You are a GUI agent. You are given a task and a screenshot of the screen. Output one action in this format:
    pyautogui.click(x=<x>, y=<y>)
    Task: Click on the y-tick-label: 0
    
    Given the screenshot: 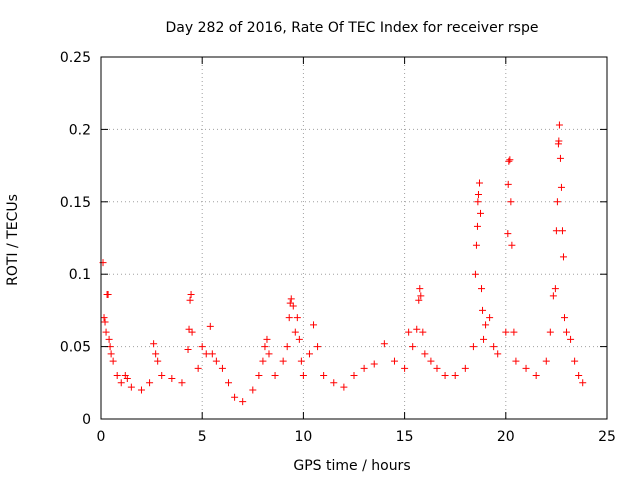 What is the action you would take?
    pyautogui.click(x=86, y=420)
    